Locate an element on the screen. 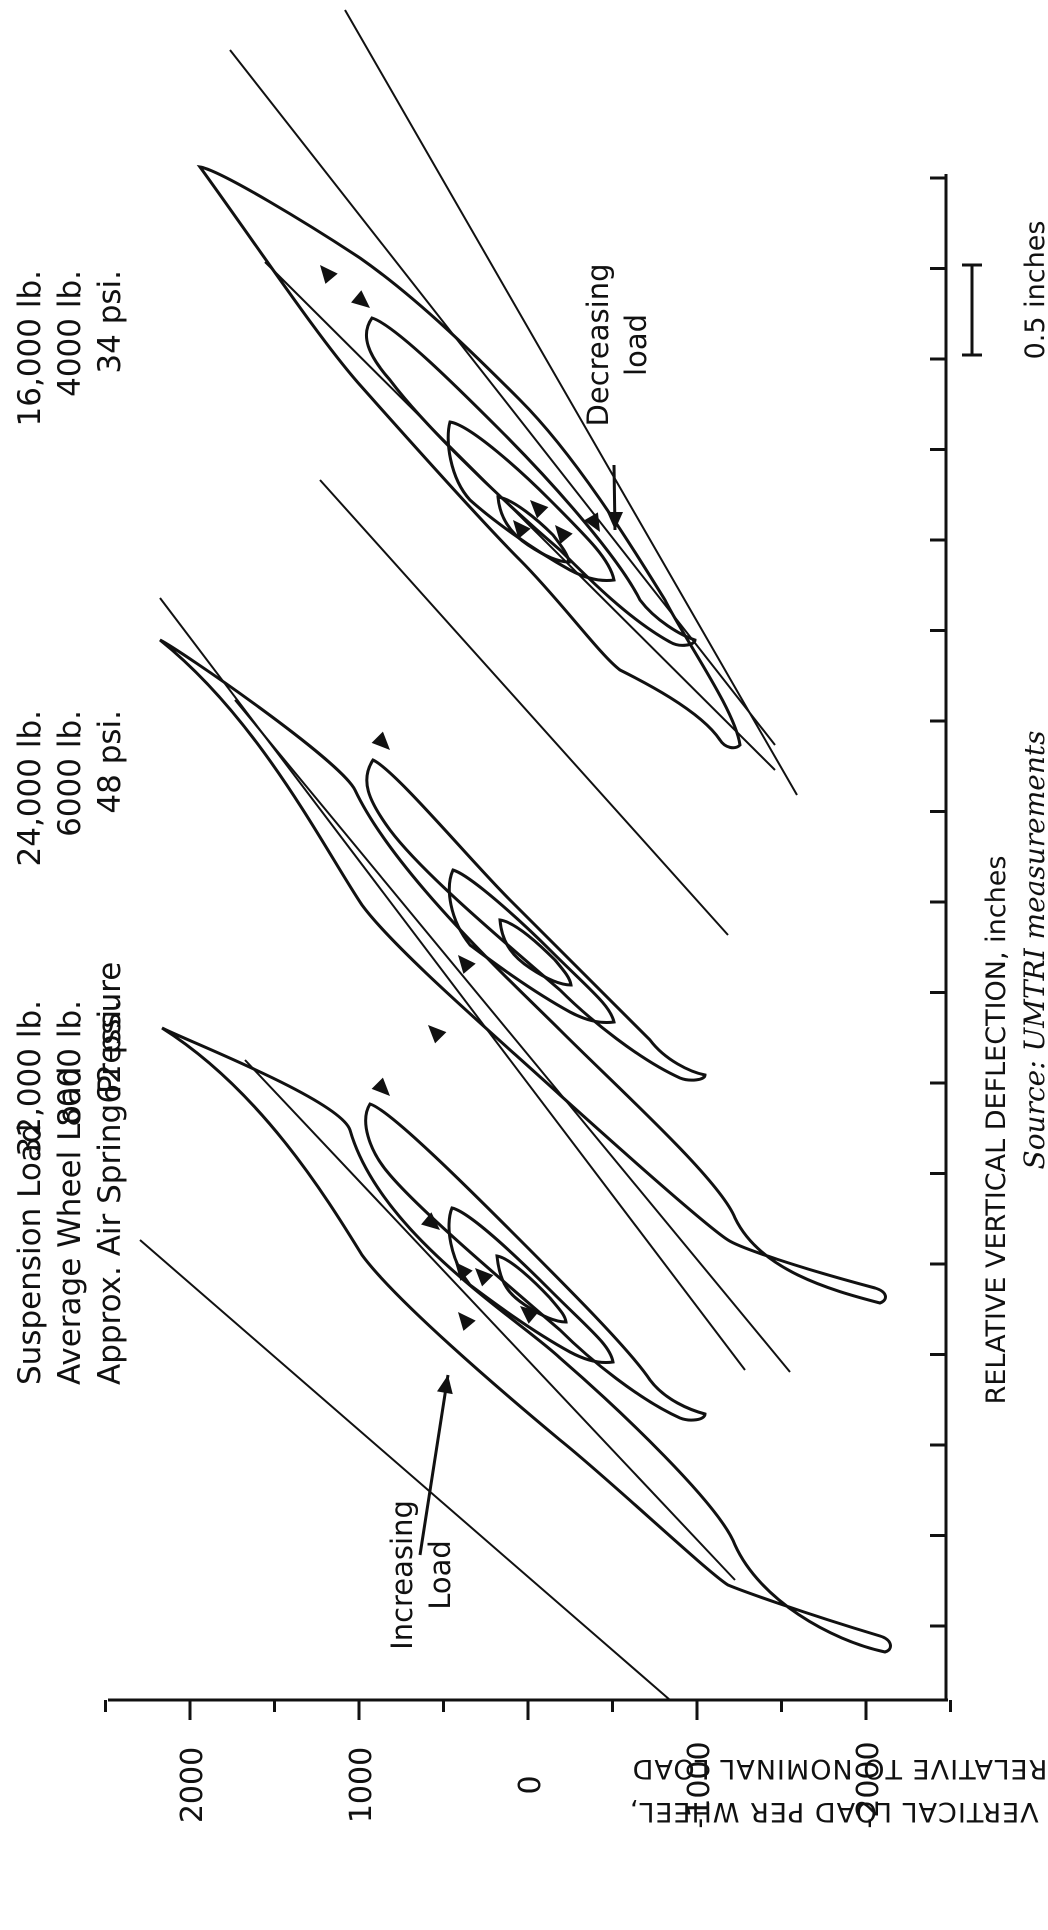 The image size is (1048, 1930). y-tick-labels: 2000 1000 0 -1000 -2000 is located at coordinates (530, 1784).